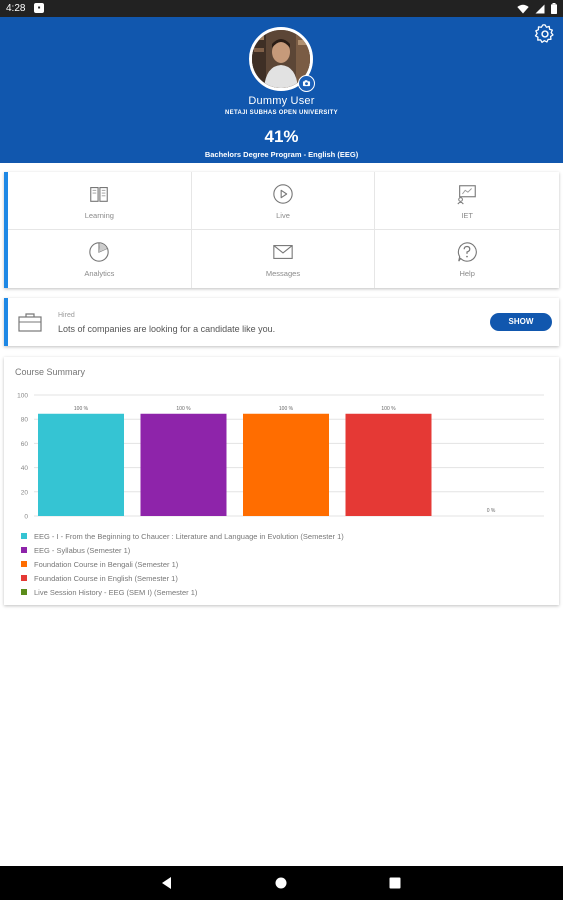  I want to click on pie-chart-icon, so click(99, 252).